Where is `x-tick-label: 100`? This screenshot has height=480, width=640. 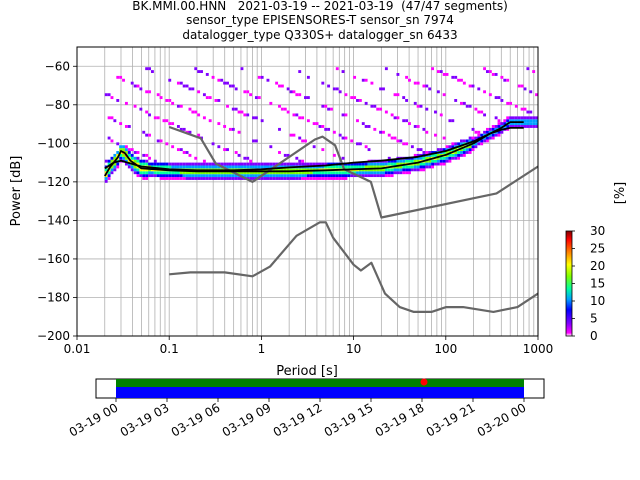 x-tick-label: 100 is located at coordinates (445, 349).